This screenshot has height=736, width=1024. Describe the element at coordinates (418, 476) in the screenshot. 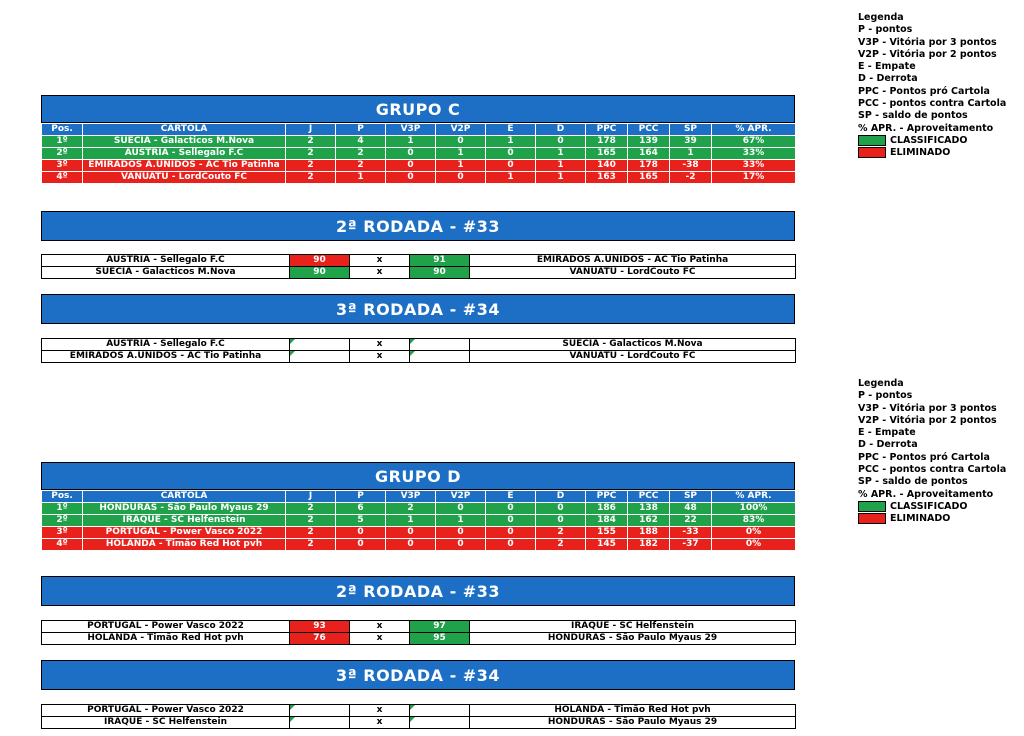

I see `group-title: GRUPO D` at that location.